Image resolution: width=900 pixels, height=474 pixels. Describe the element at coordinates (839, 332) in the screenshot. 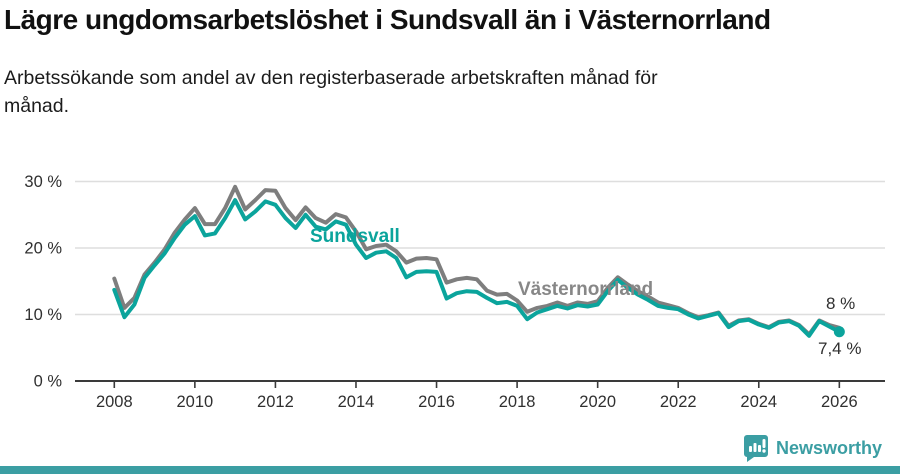

I see `end-dot-sundsvall` at that location.